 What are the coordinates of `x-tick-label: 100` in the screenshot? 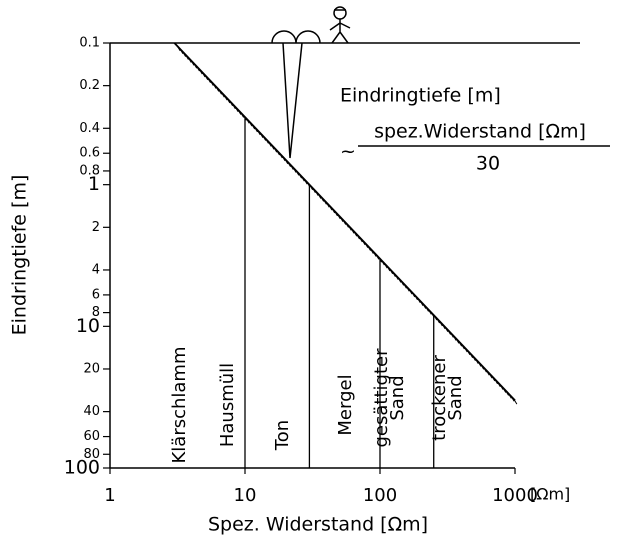 It's located at (380, 495).